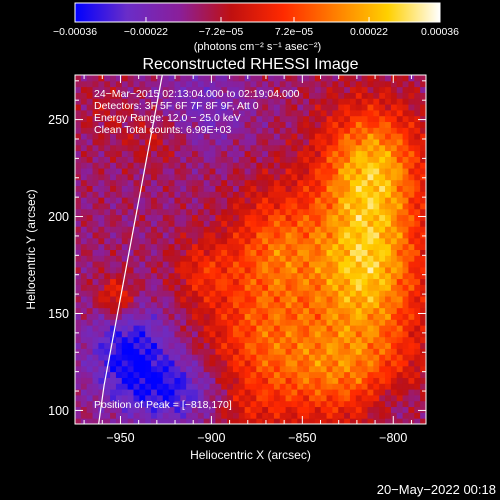 The width and height of the screenshot is (500, 500). What do you see at coordinates (369, 32) in the screenshot?
I see `colorbar-tick-label: 0.00022` at bounding box center [369, 32].